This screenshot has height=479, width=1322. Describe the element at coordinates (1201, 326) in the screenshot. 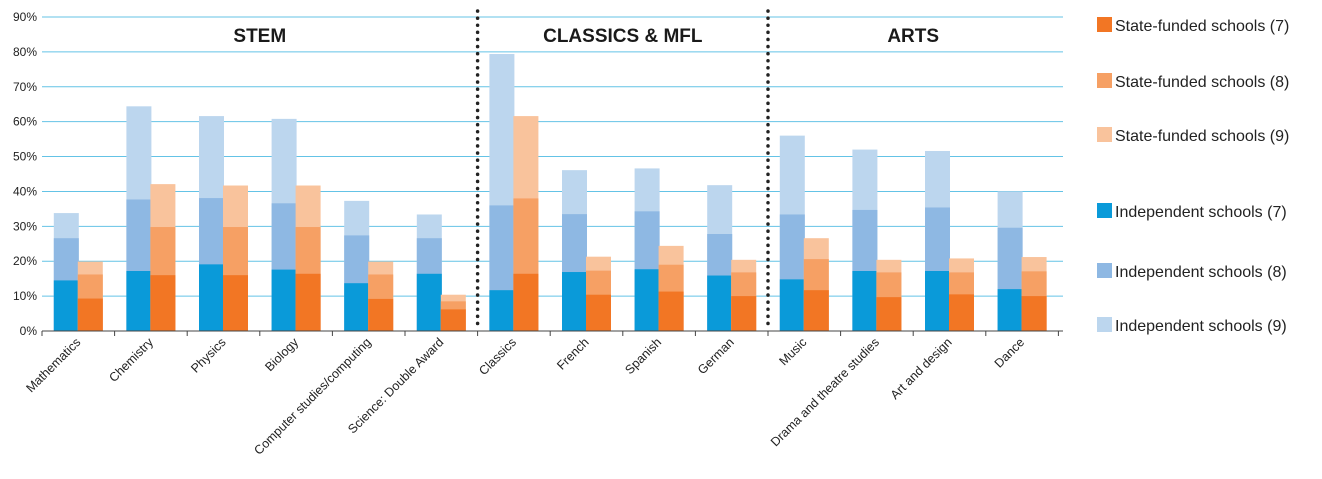

I see `legend-label: Independent schools (9)` at that location.